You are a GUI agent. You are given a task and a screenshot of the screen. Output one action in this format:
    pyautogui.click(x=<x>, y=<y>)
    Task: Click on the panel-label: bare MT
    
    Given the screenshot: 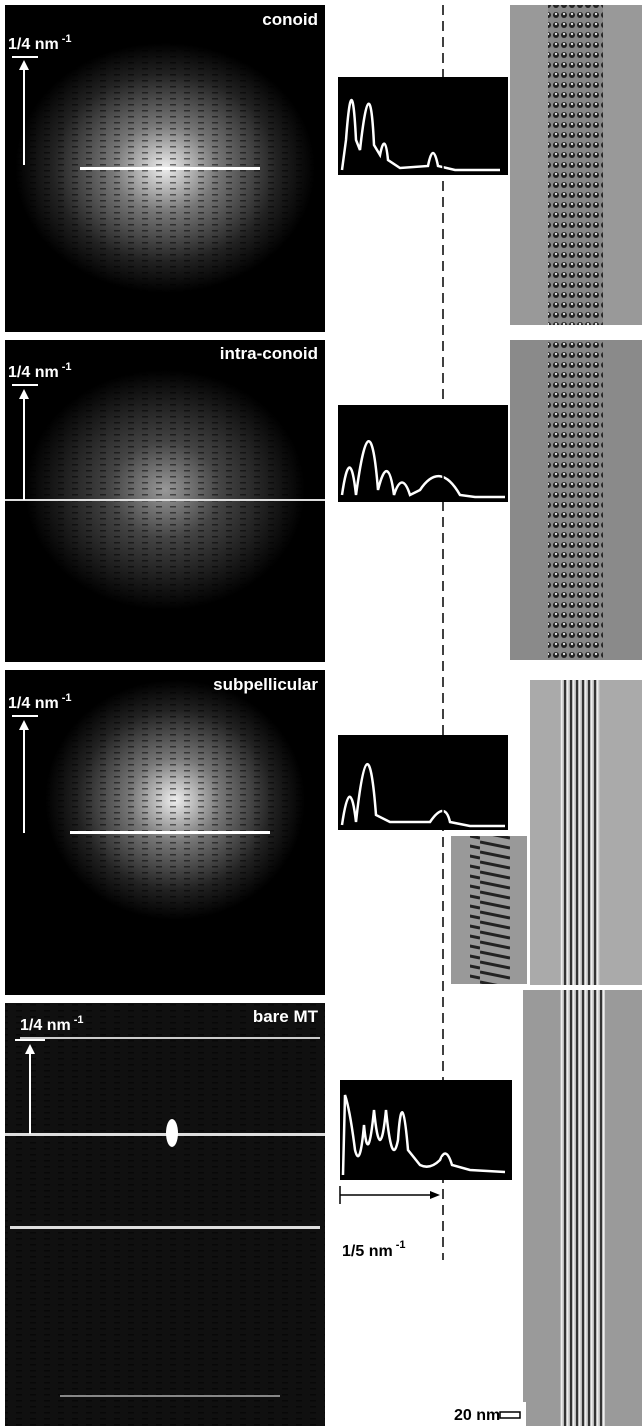 What is the action you would take?
    pyautogui.click(x=286, y=1016)
    